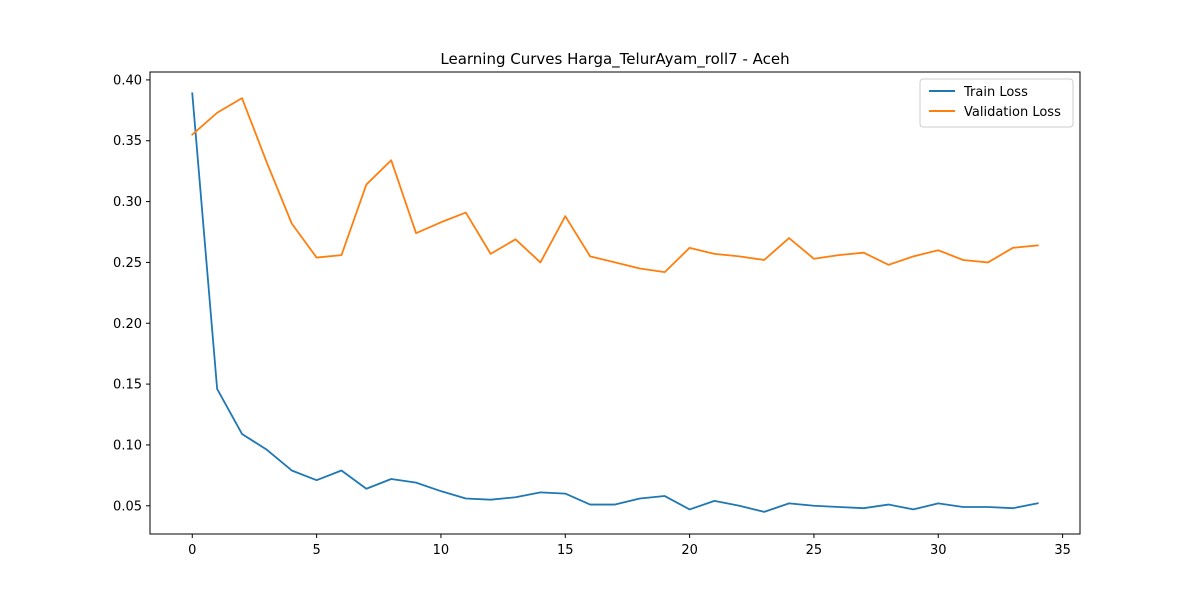 This screenshot has width=1200, height=604. Describe the element at coordinates (689, 550) in the screenshot. I see `x-tick-label: 20` at that location.